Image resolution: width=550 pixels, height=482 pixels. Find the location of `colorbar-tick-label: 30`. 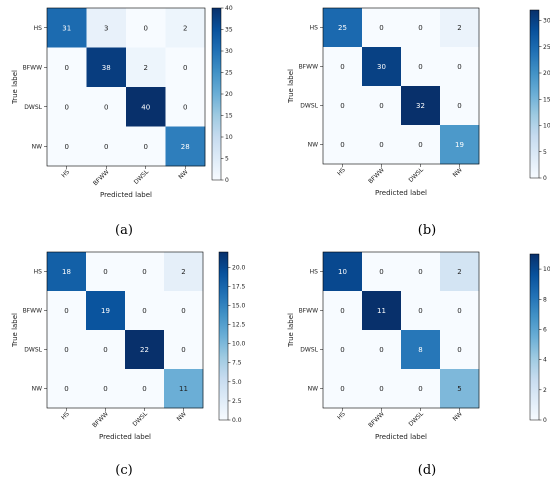

colorbar-tick-label: 30 is located at coordinates (546, 21).